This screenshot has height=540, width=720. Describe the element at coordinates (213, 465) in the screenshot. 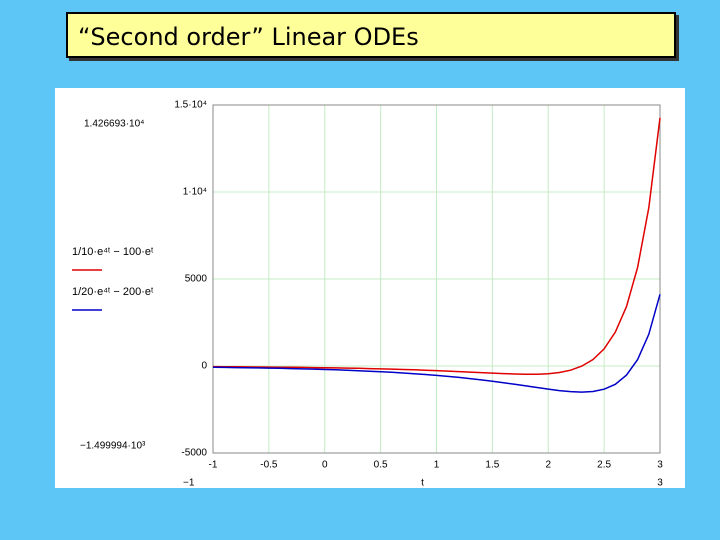

I see `x-tick-label: -1` at that location.